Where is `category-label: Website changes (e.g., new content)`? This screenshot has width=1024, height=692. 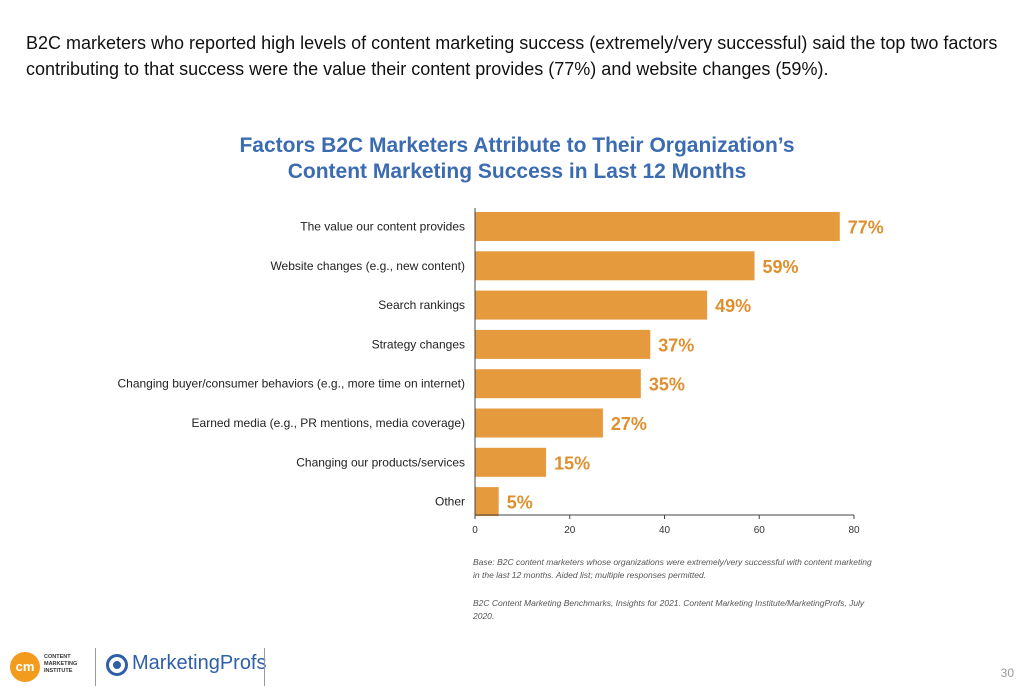 category-label: Website changes (e.g., new content) is located at coordinates (367, 266).